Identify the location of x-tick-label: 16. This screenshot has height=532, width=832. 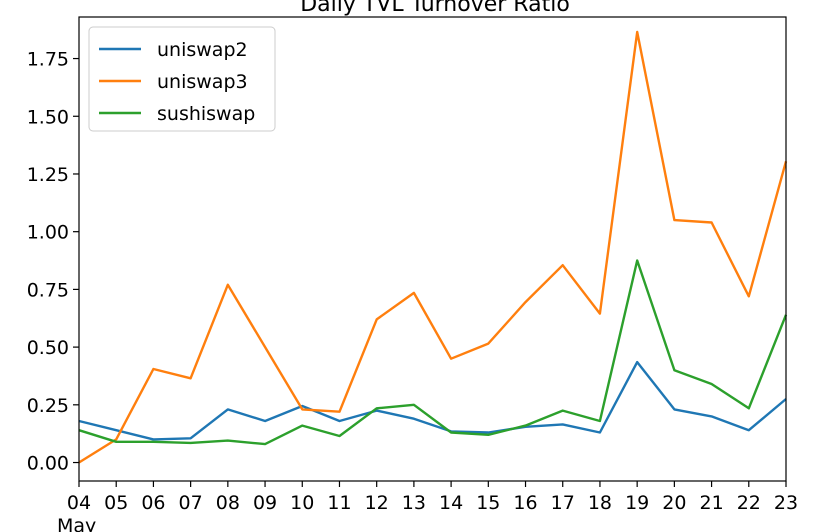
(525, 503).